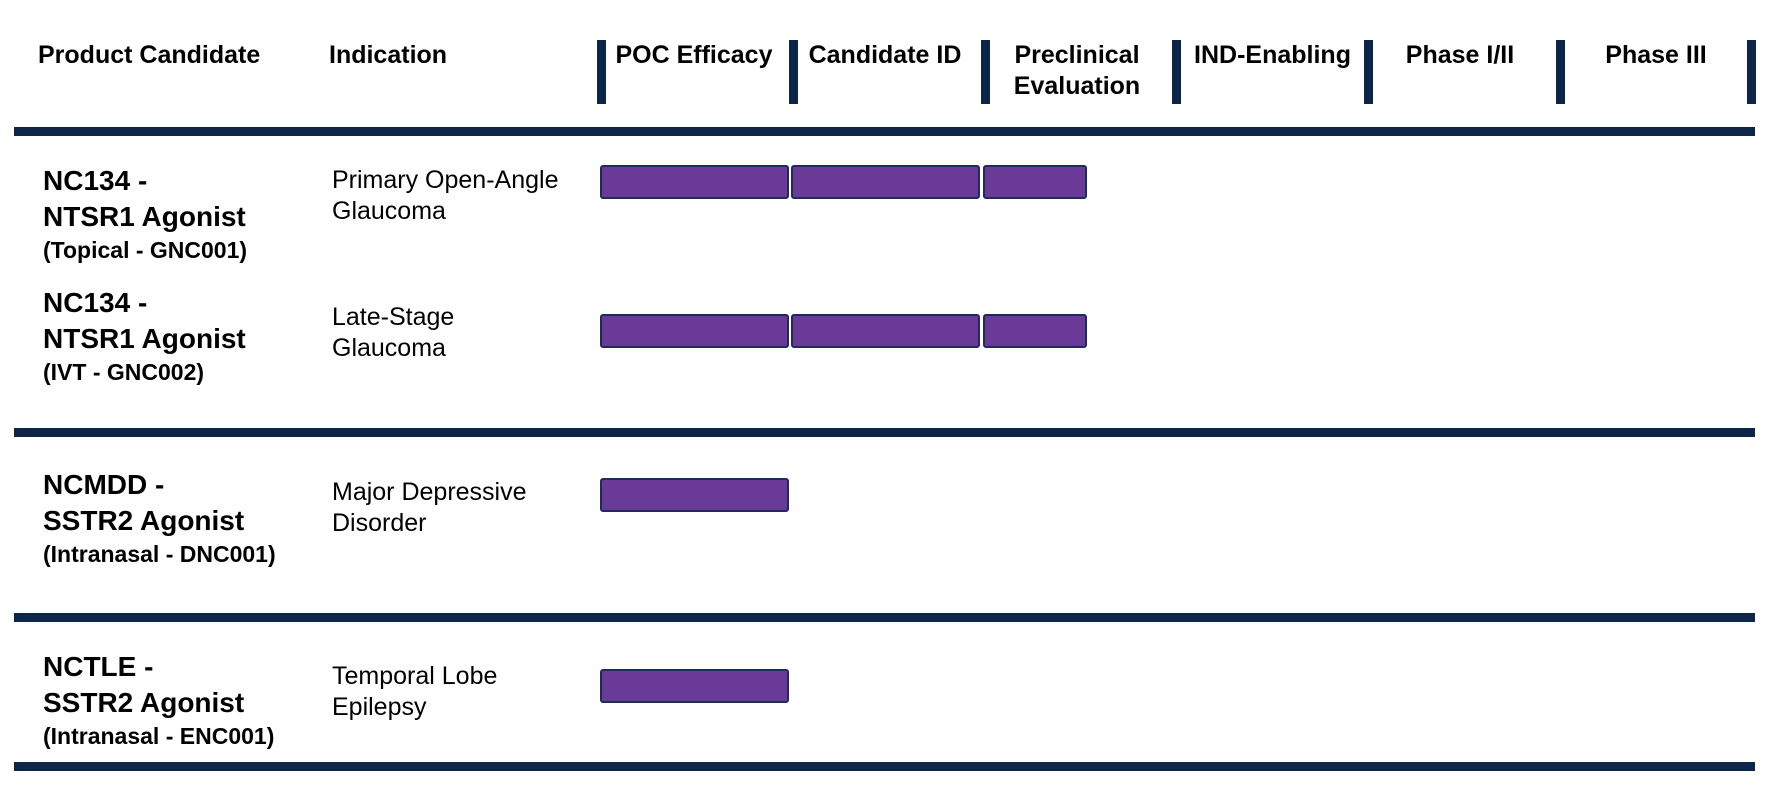  I want to click on indication-cell: Major Depressive Disorder, so click(462, 508).